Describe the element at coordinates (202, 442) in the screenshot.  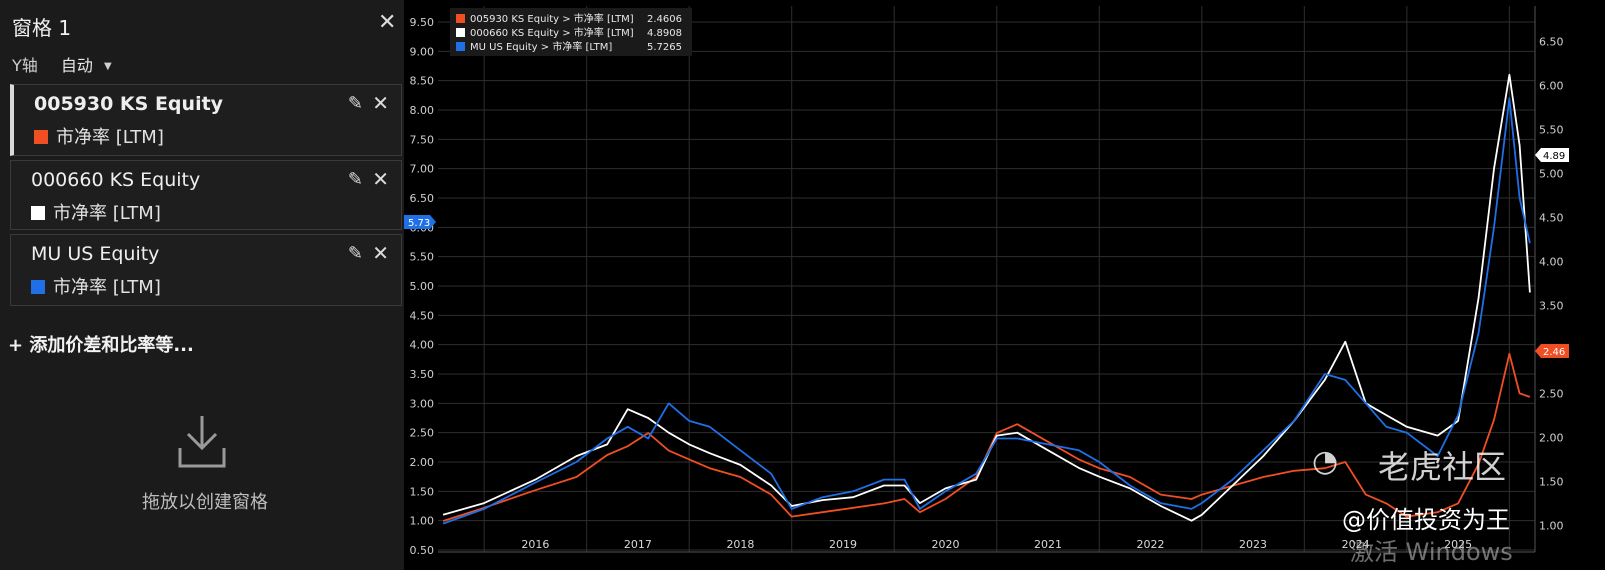
I see `download-tray-icon` at that location.